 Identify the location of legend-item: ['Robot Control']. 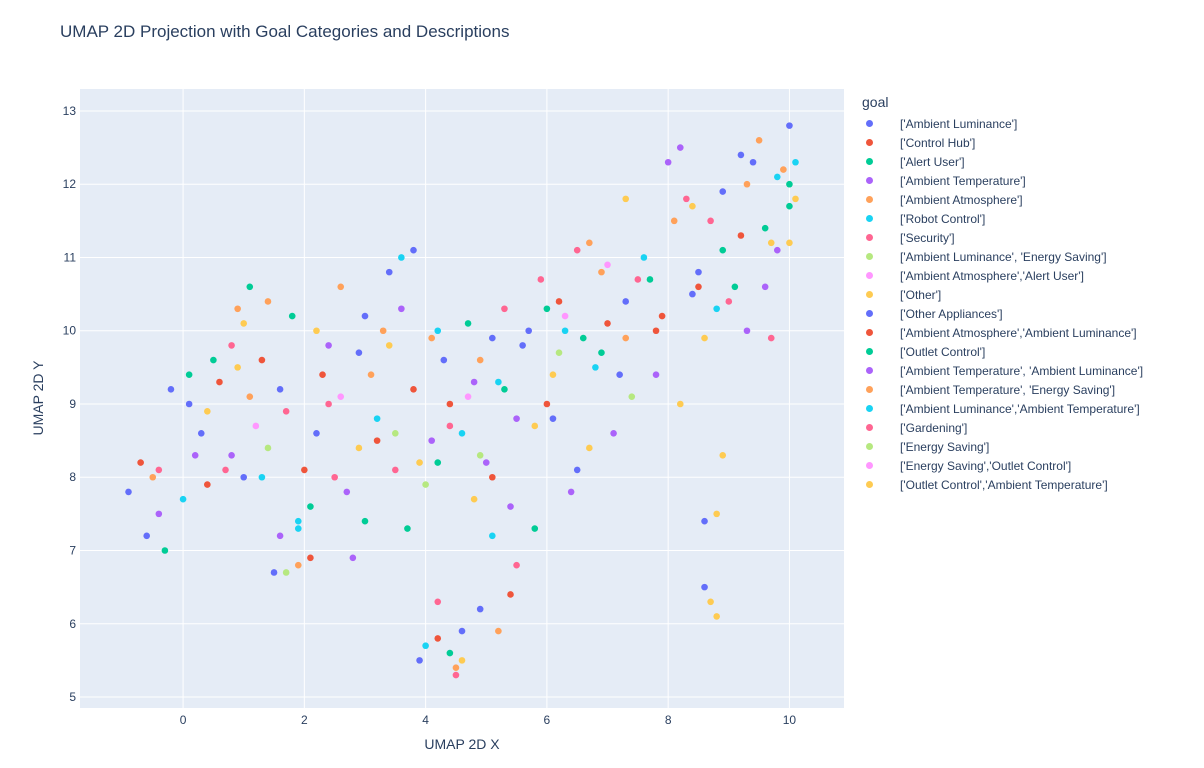
(1002, 218).